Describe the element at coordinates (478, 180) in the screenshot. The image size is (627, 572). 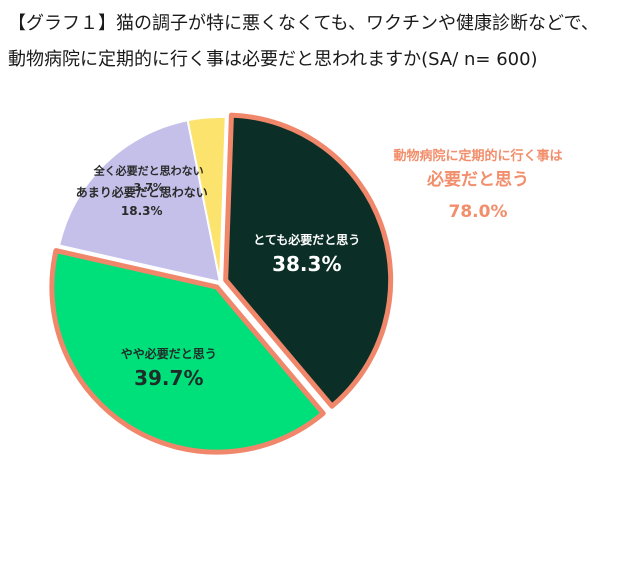
I see `summary-callout-line-2: 必要だと思う` at that location.